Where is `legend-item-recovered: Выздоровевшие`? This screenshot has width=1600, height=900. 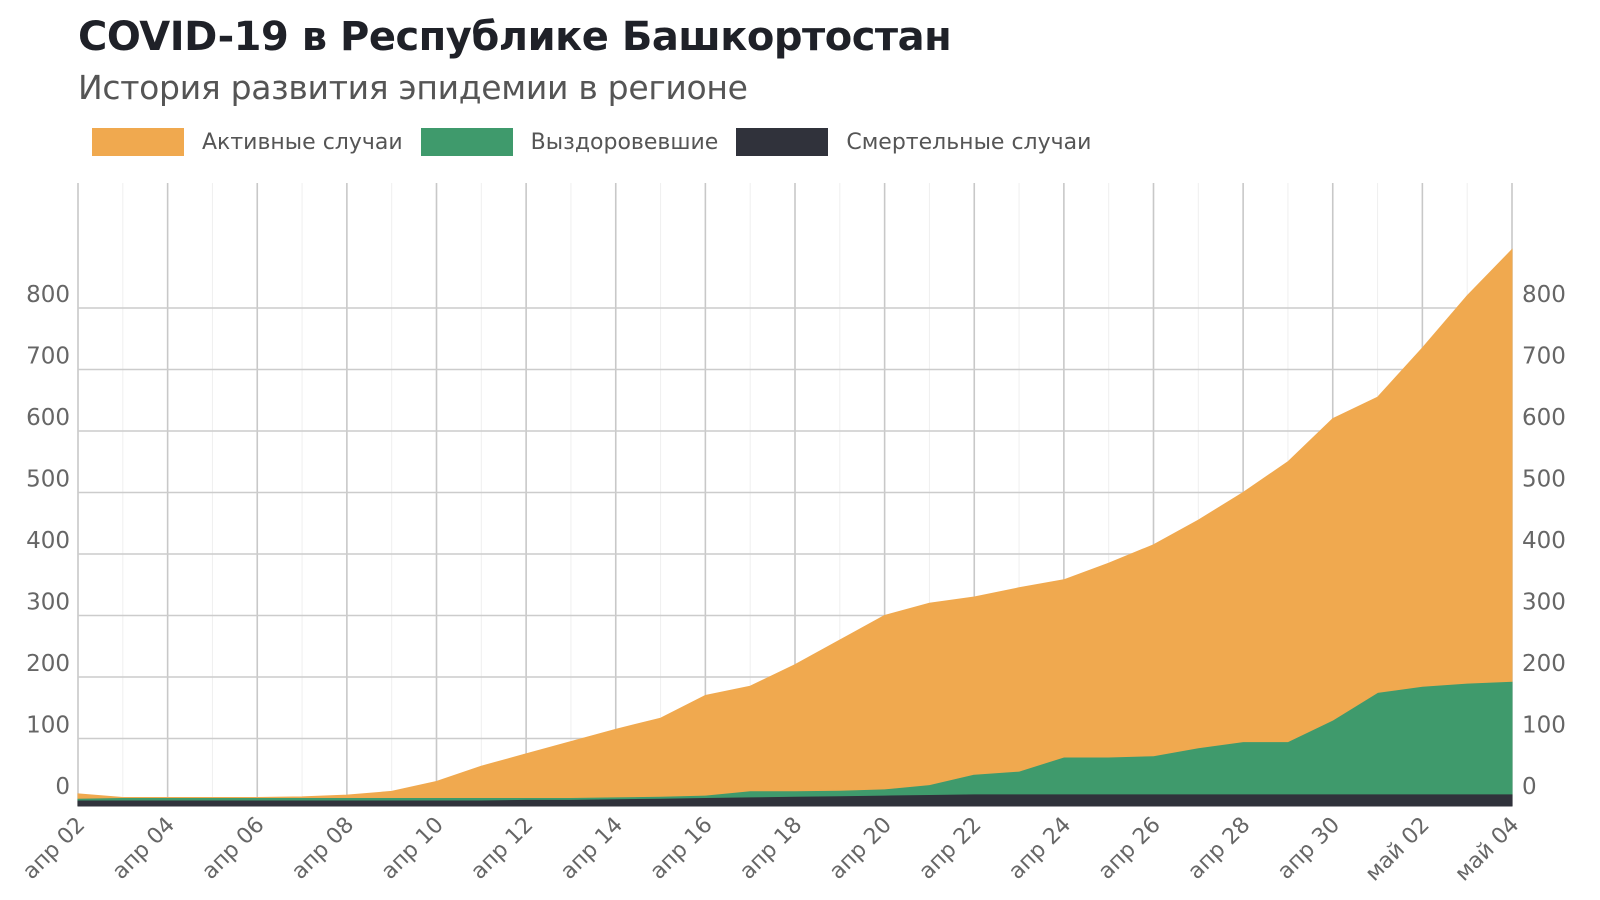 legend-item-recovered: Выздоровевшие is located at coordinates (569, 142).